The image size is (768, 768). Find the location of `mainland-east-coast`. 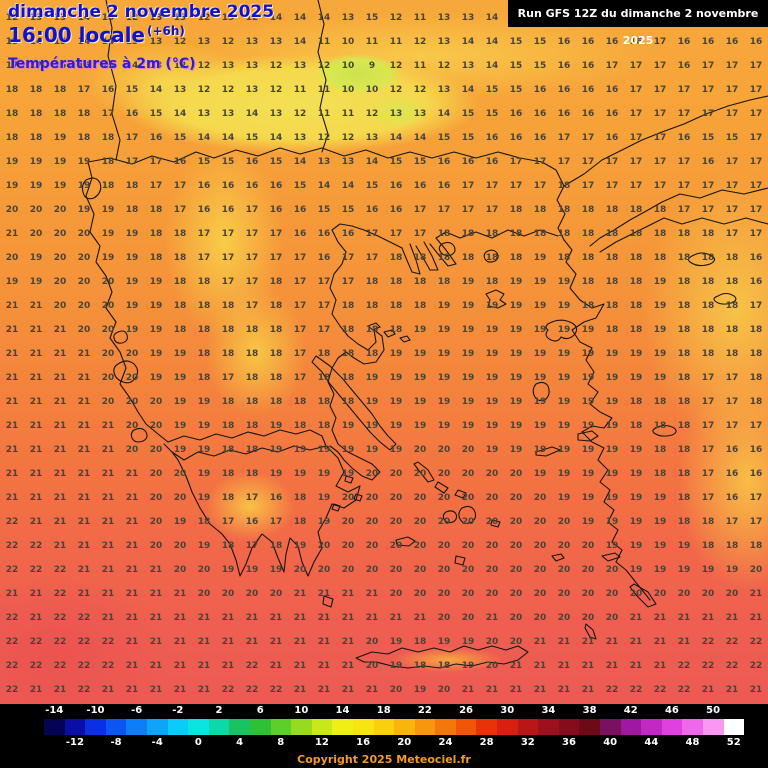

mainland-east-coast is located at coordinates (365, 352).